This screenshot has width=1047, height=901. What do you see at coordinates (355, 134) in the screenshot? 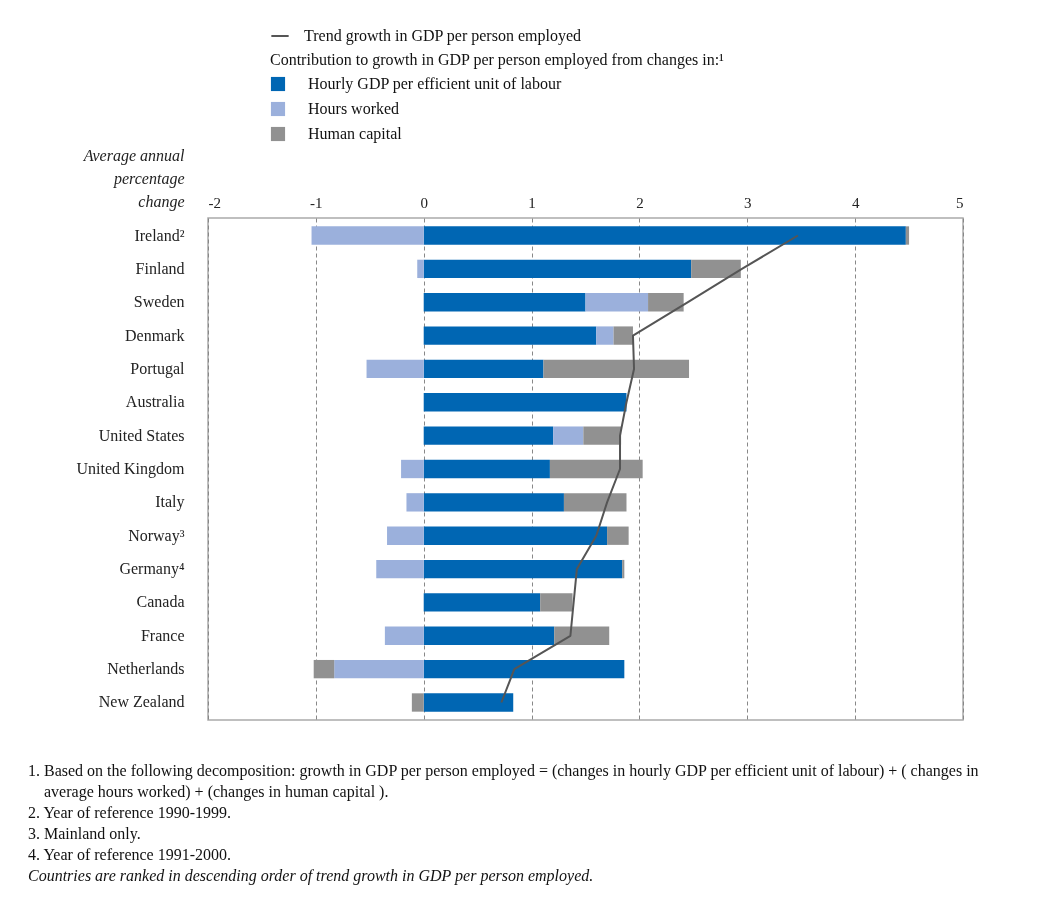
I see `legend-label: Human capital` at bounding box center [355, 134].